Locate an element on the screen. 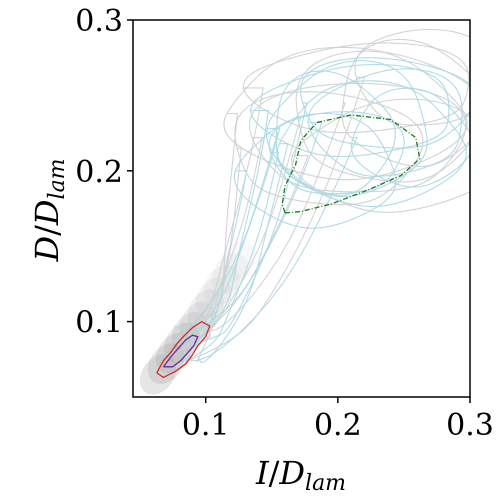 This screenshot has height=498, width=498. y-axis-label: D/Dlam is located at coordinates (49, 210).